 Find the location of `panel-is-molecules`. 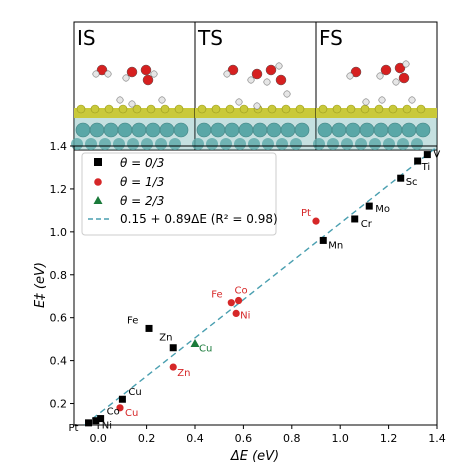

panel-is-molecules is located at coordinates (129, 86).